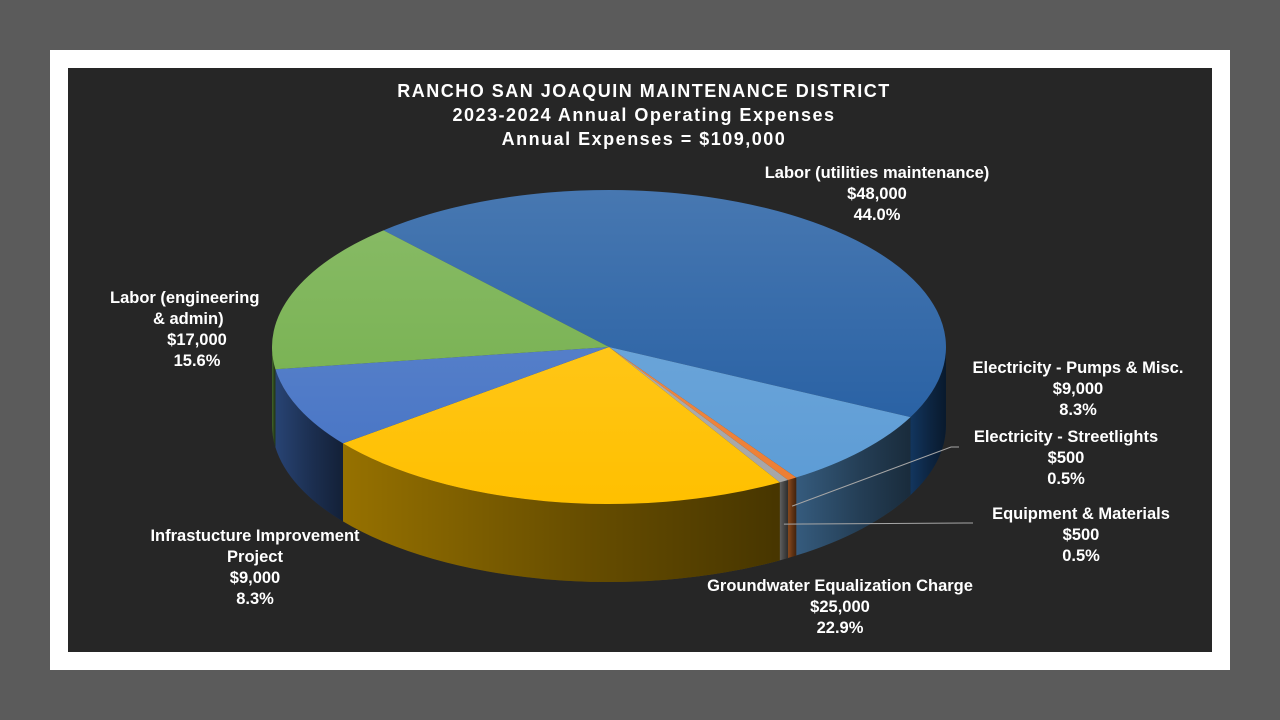 Image resolution: width=1280 pixels, height=720 pixels. What do you see at coordinates (877, 215) in the screenshot?
I see `label-labor-utilities-percent: 44.0%` at bounding box center [877, 215].